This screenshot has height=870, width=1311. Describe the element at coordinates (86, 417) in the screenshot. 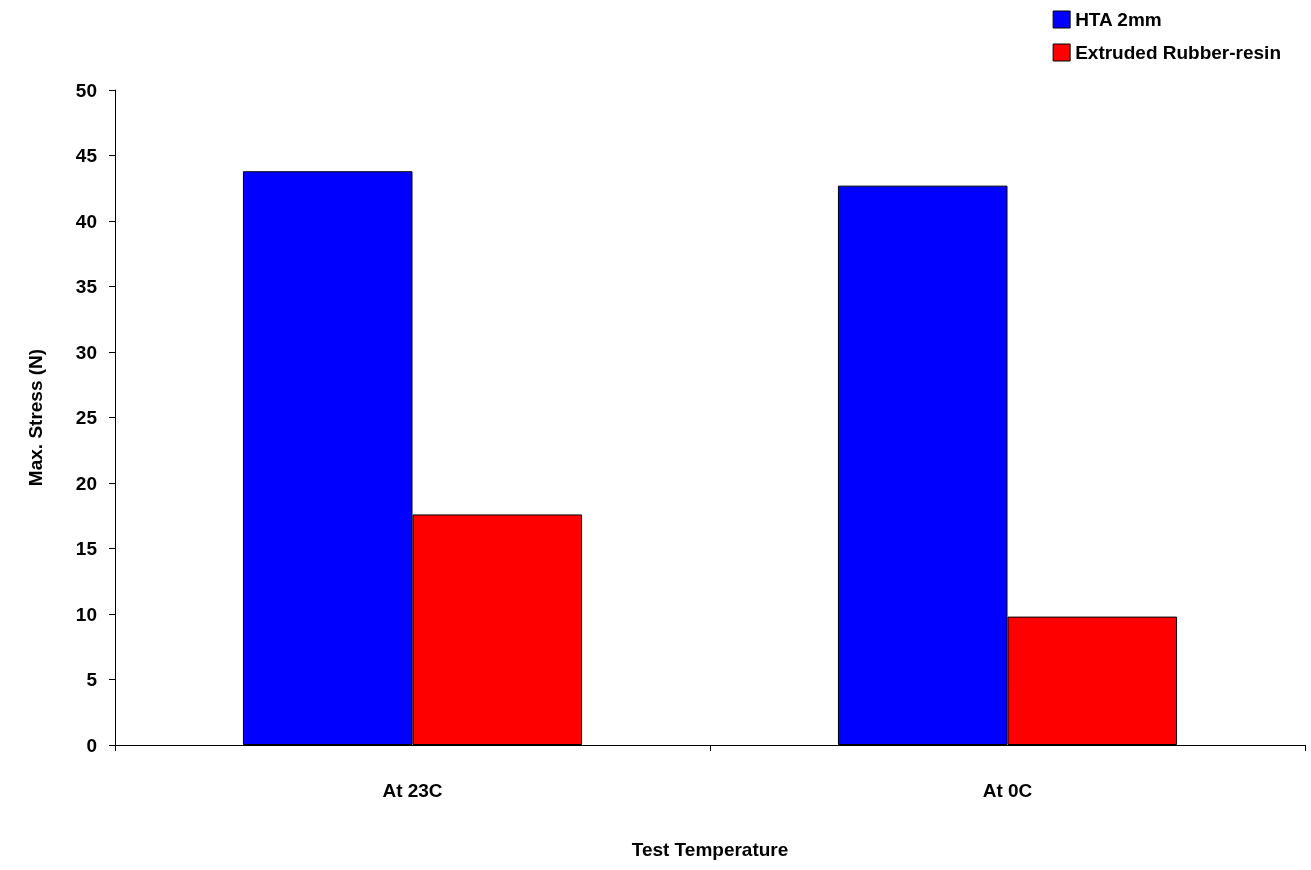

I see `y-tick-label: 25` at that location.